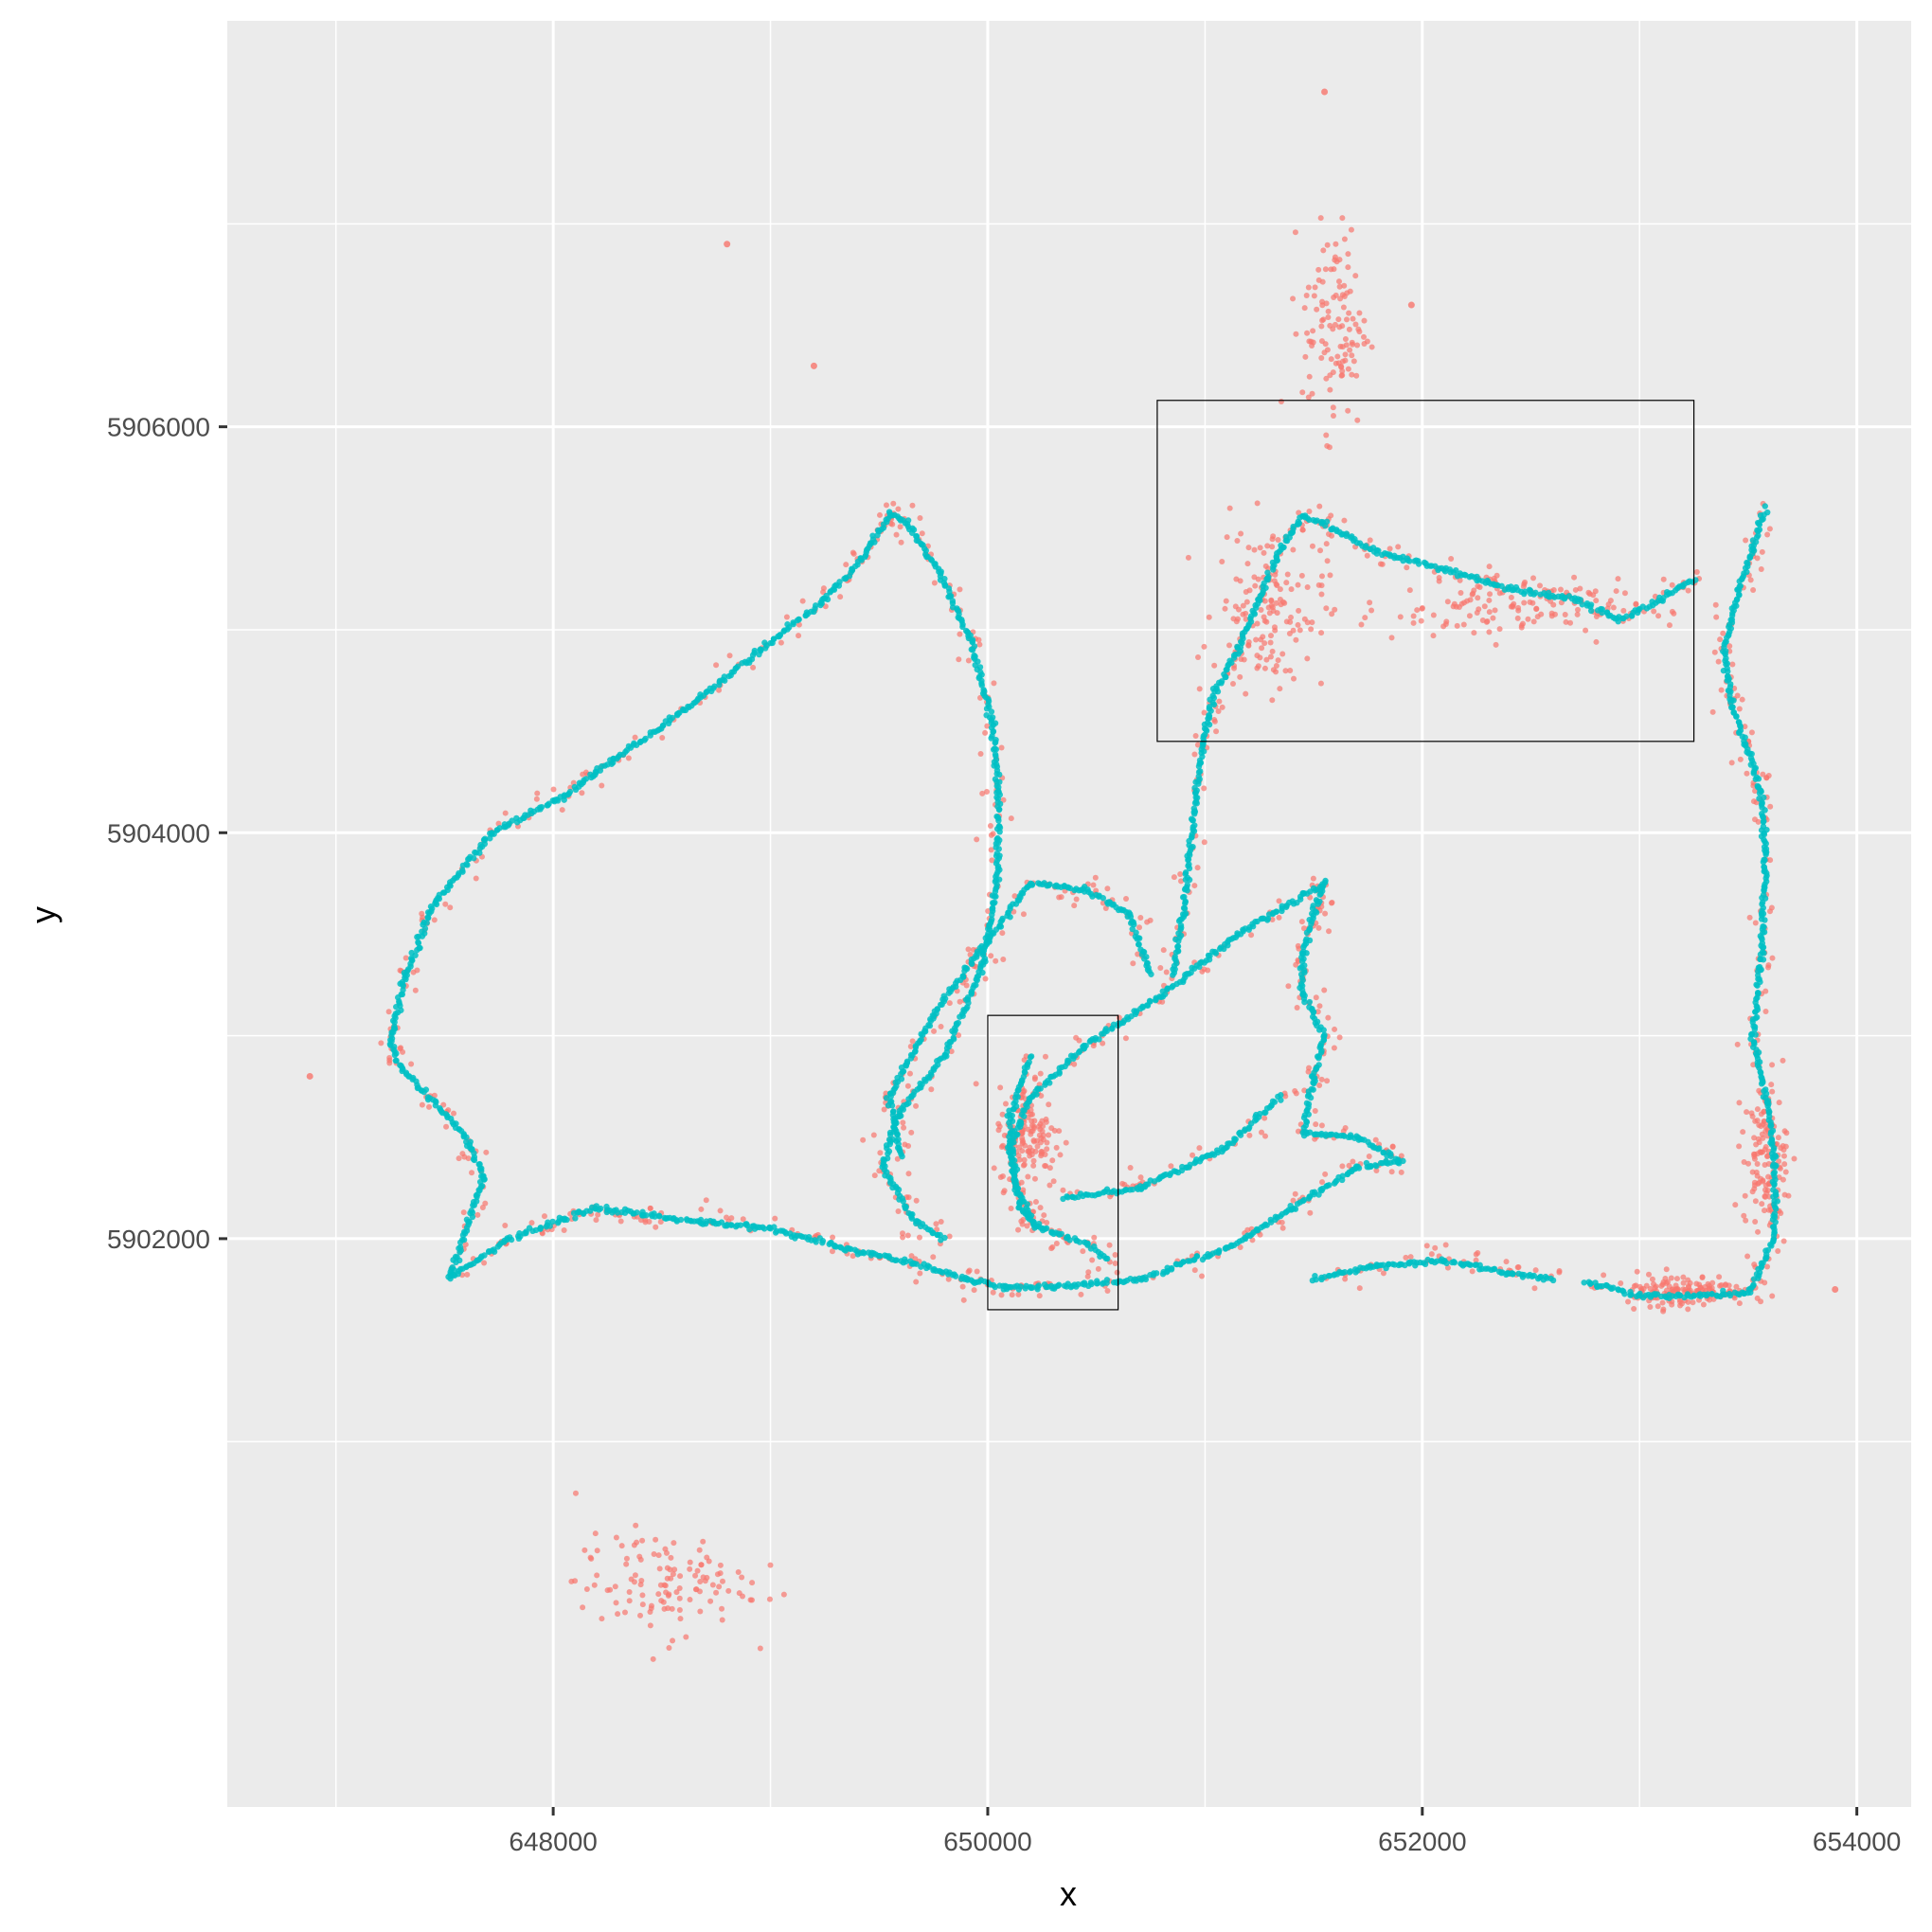 The image size is (1932, 1932). What do you see at coordinates (1425, 571) in the screenshot?
I see `highlight-rectangle` at bounding box center [1425, 571].